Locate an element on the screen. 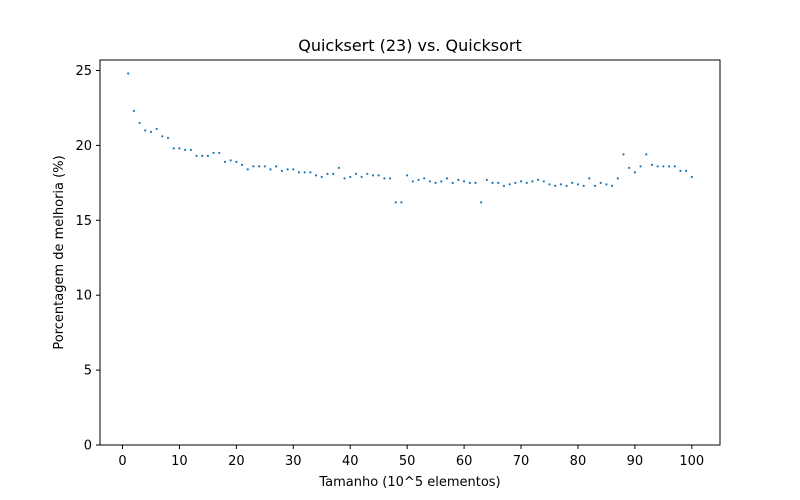 The height and width of the screenshot is (500, 800). y-tick-label: 5 is located at coordinates (88, 371).